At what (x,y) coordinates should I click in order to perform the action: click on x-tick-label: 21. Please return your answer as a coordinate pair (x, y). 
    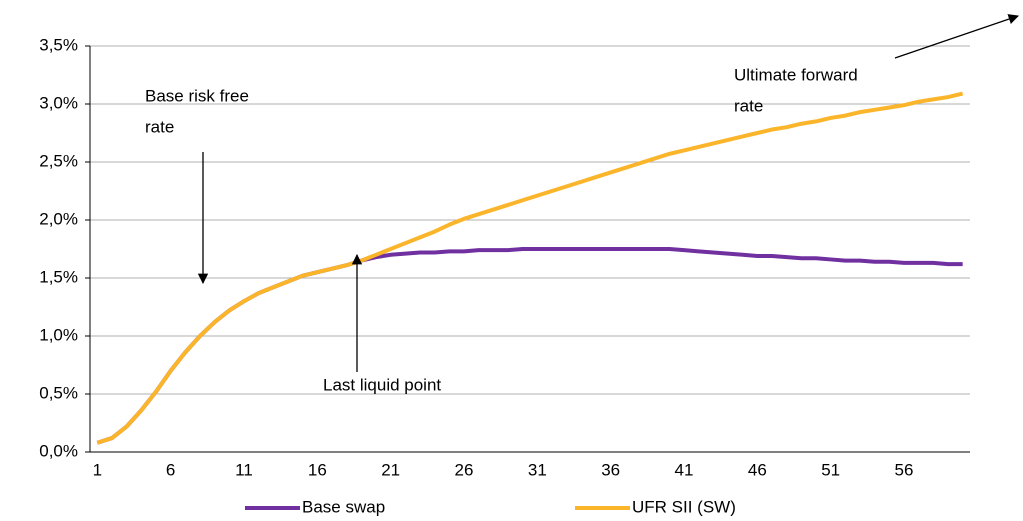
    Looking at the image, I should click on (390, 469).